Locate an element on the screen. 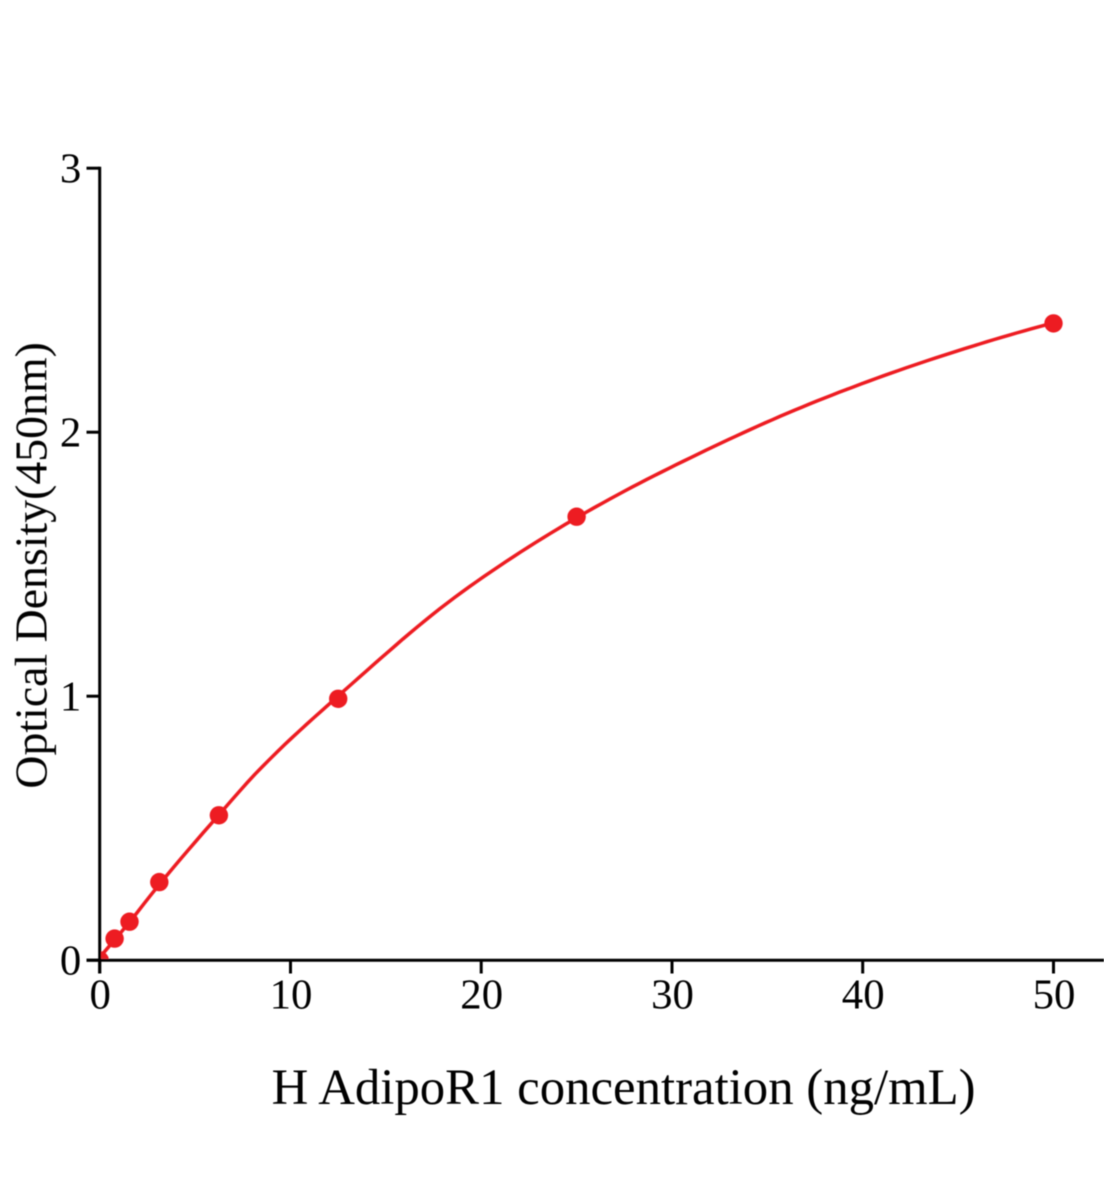 The width and height of the screenshot is (1104, 1200). svg-text: 3 is located at coordinates (70, 168).